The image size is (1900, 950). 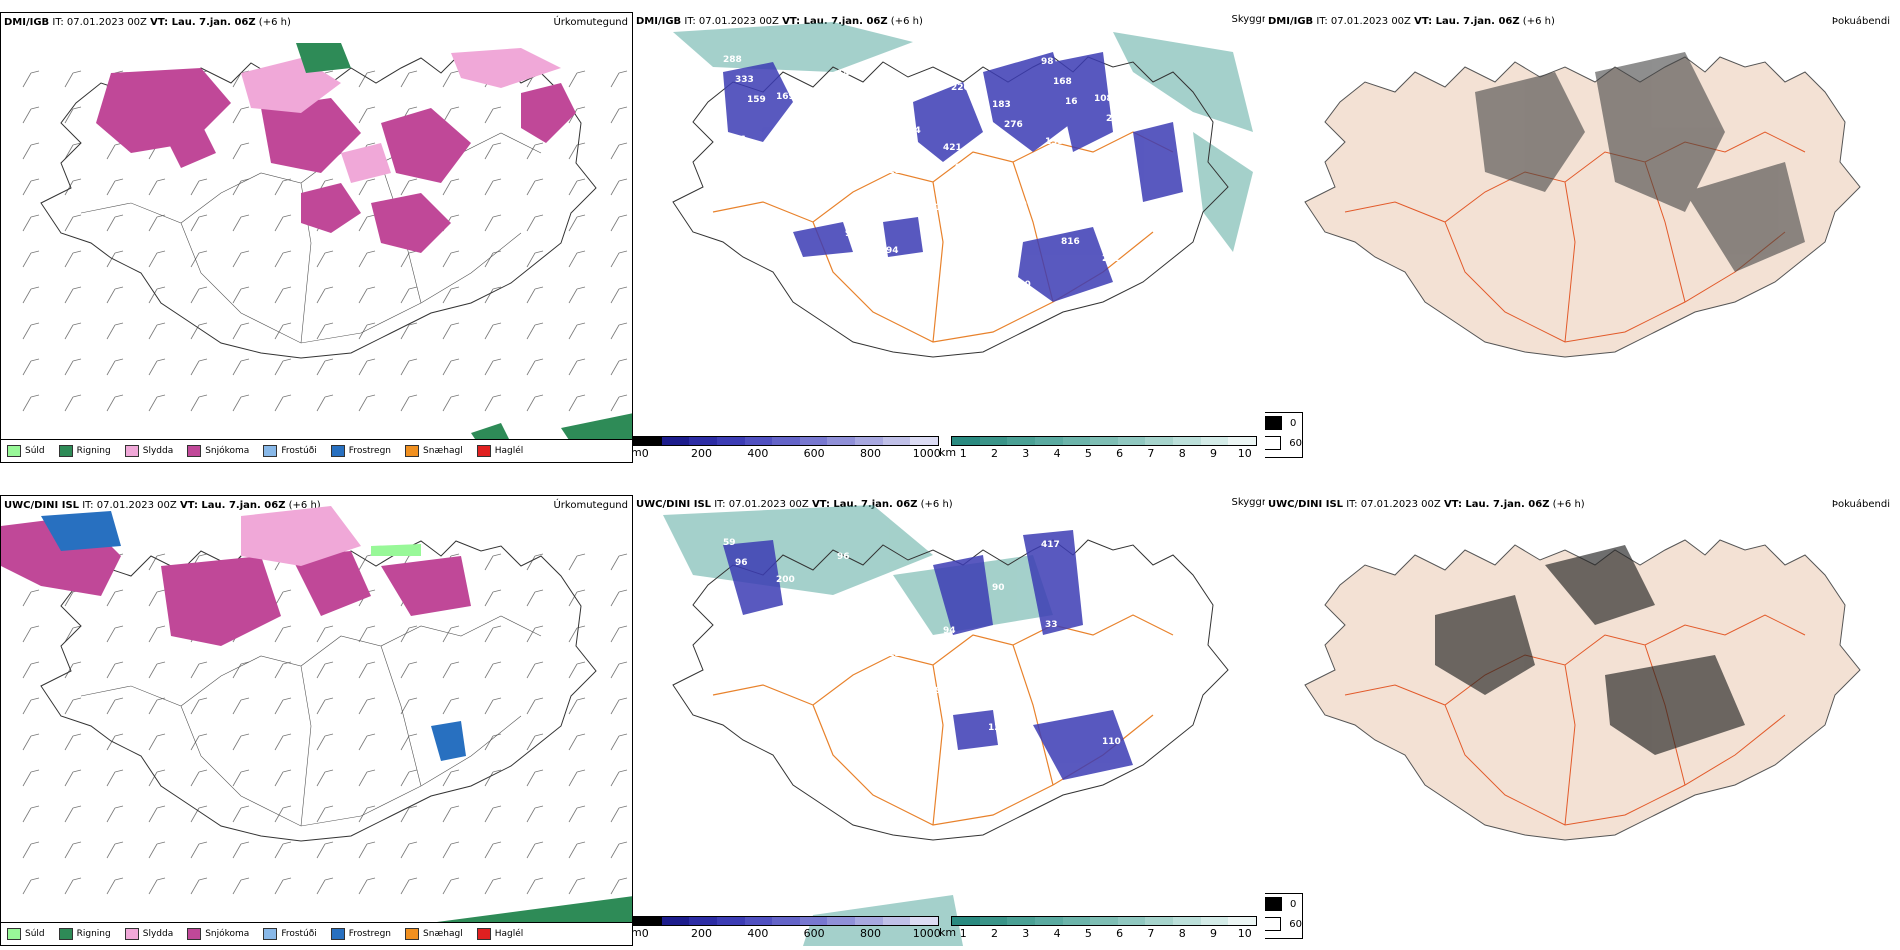 What do you see at coordinates (93, 451) in the screenshot?
I see `legend-label: Rigning` at bounding box center [93, 451].